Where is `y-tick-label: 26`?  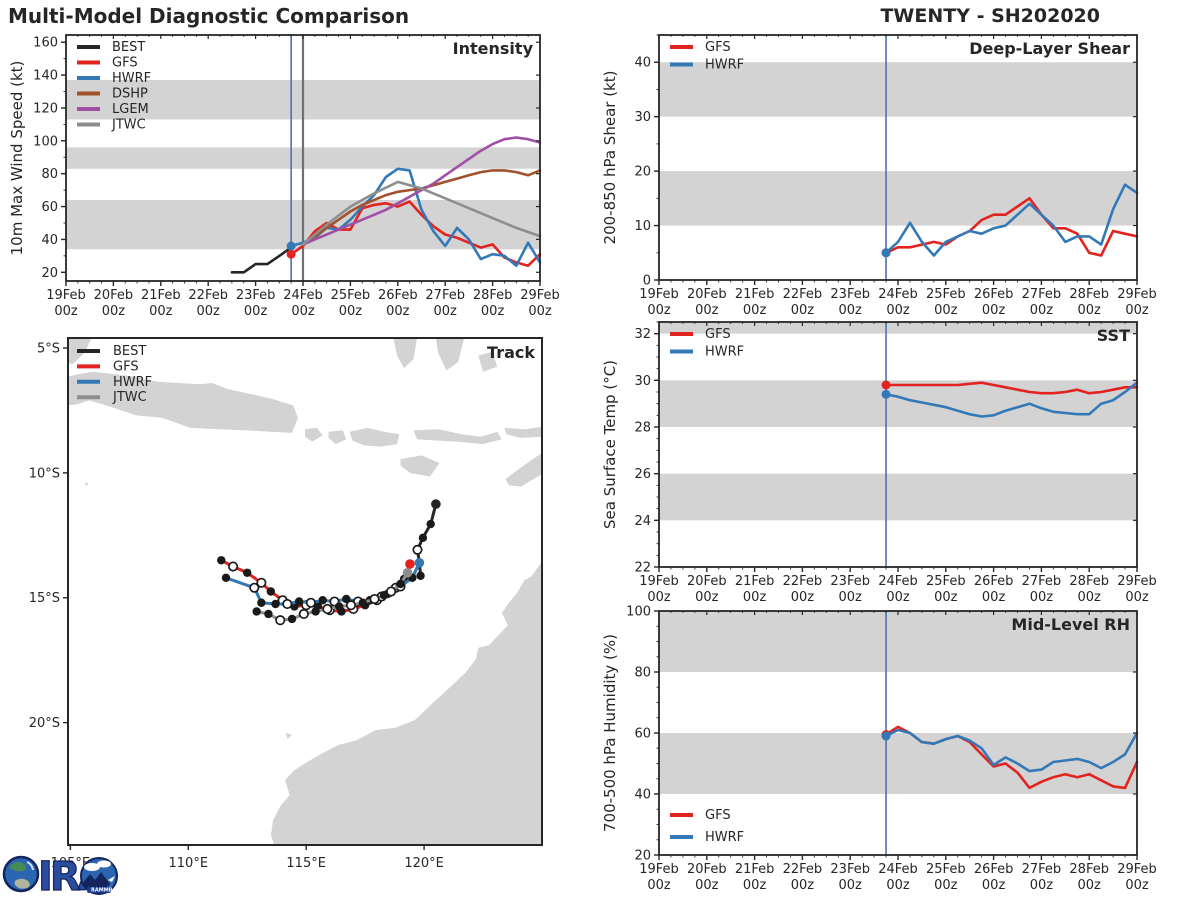
y-tick-label: 26 is located at coordinates (642, 474).